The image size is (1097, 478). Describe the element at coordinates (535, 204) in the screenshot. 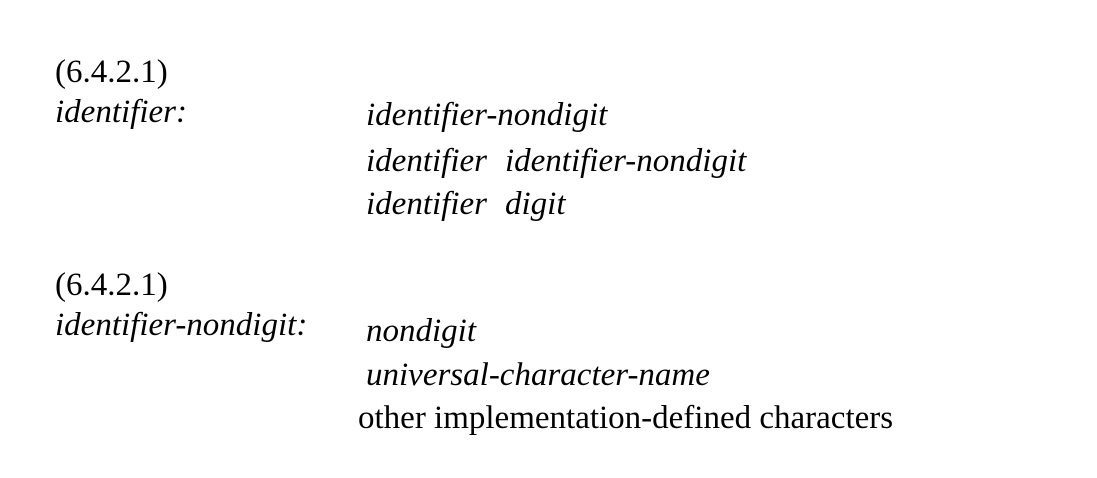

I see `symbol: digit` at that location.